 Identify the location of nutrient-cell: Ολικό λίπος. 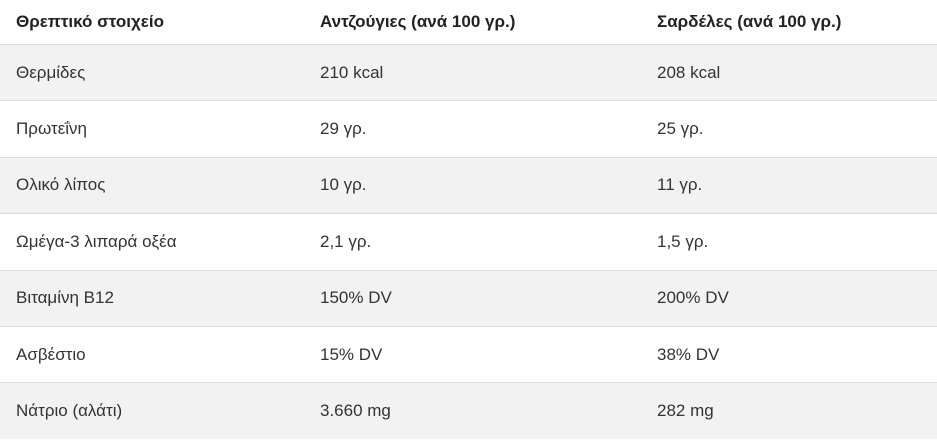
(152, 186).